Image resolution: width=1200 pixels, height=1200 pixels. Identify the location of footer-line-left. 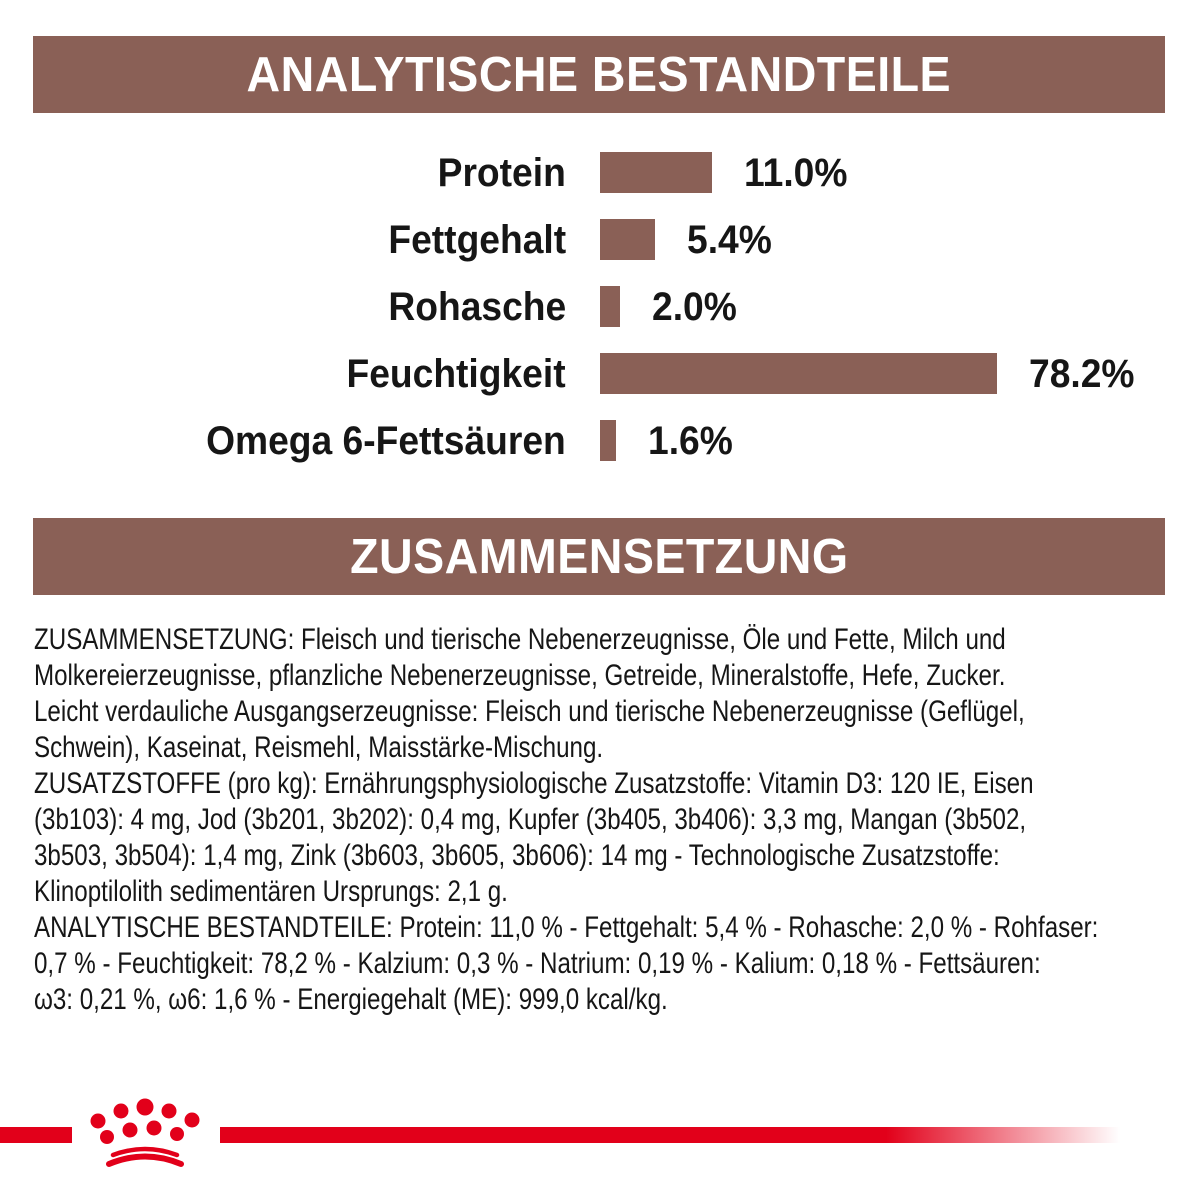
(36, 1135).